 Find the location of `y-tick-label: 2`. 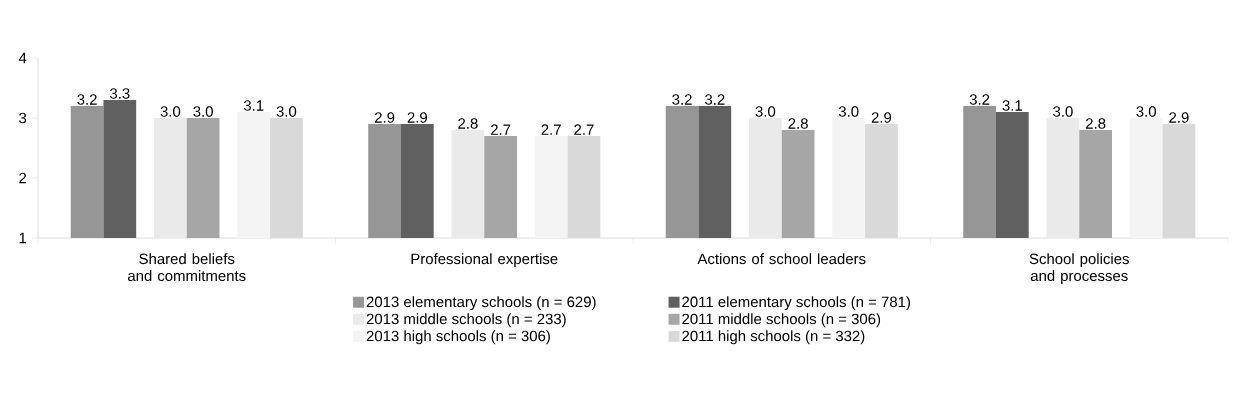

y-tick-label: 2 is located at coordinates (23, 178).